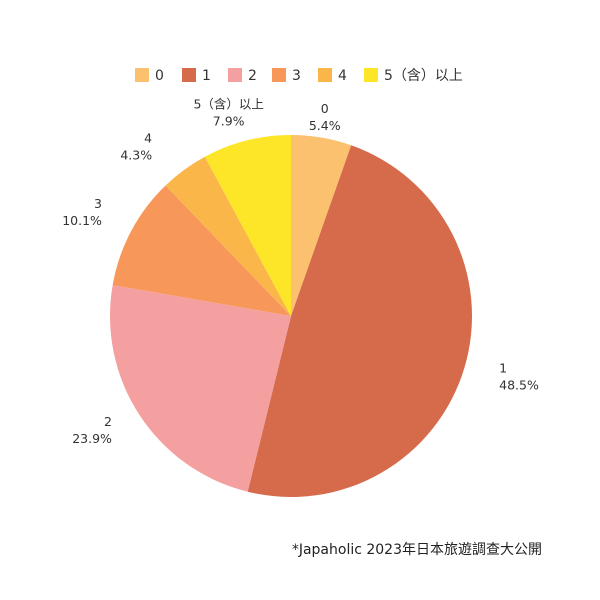  Describe the element at coordinates (423, 76) in the screenshot. I see `legend-label-5: 5（含）以上` at that location.